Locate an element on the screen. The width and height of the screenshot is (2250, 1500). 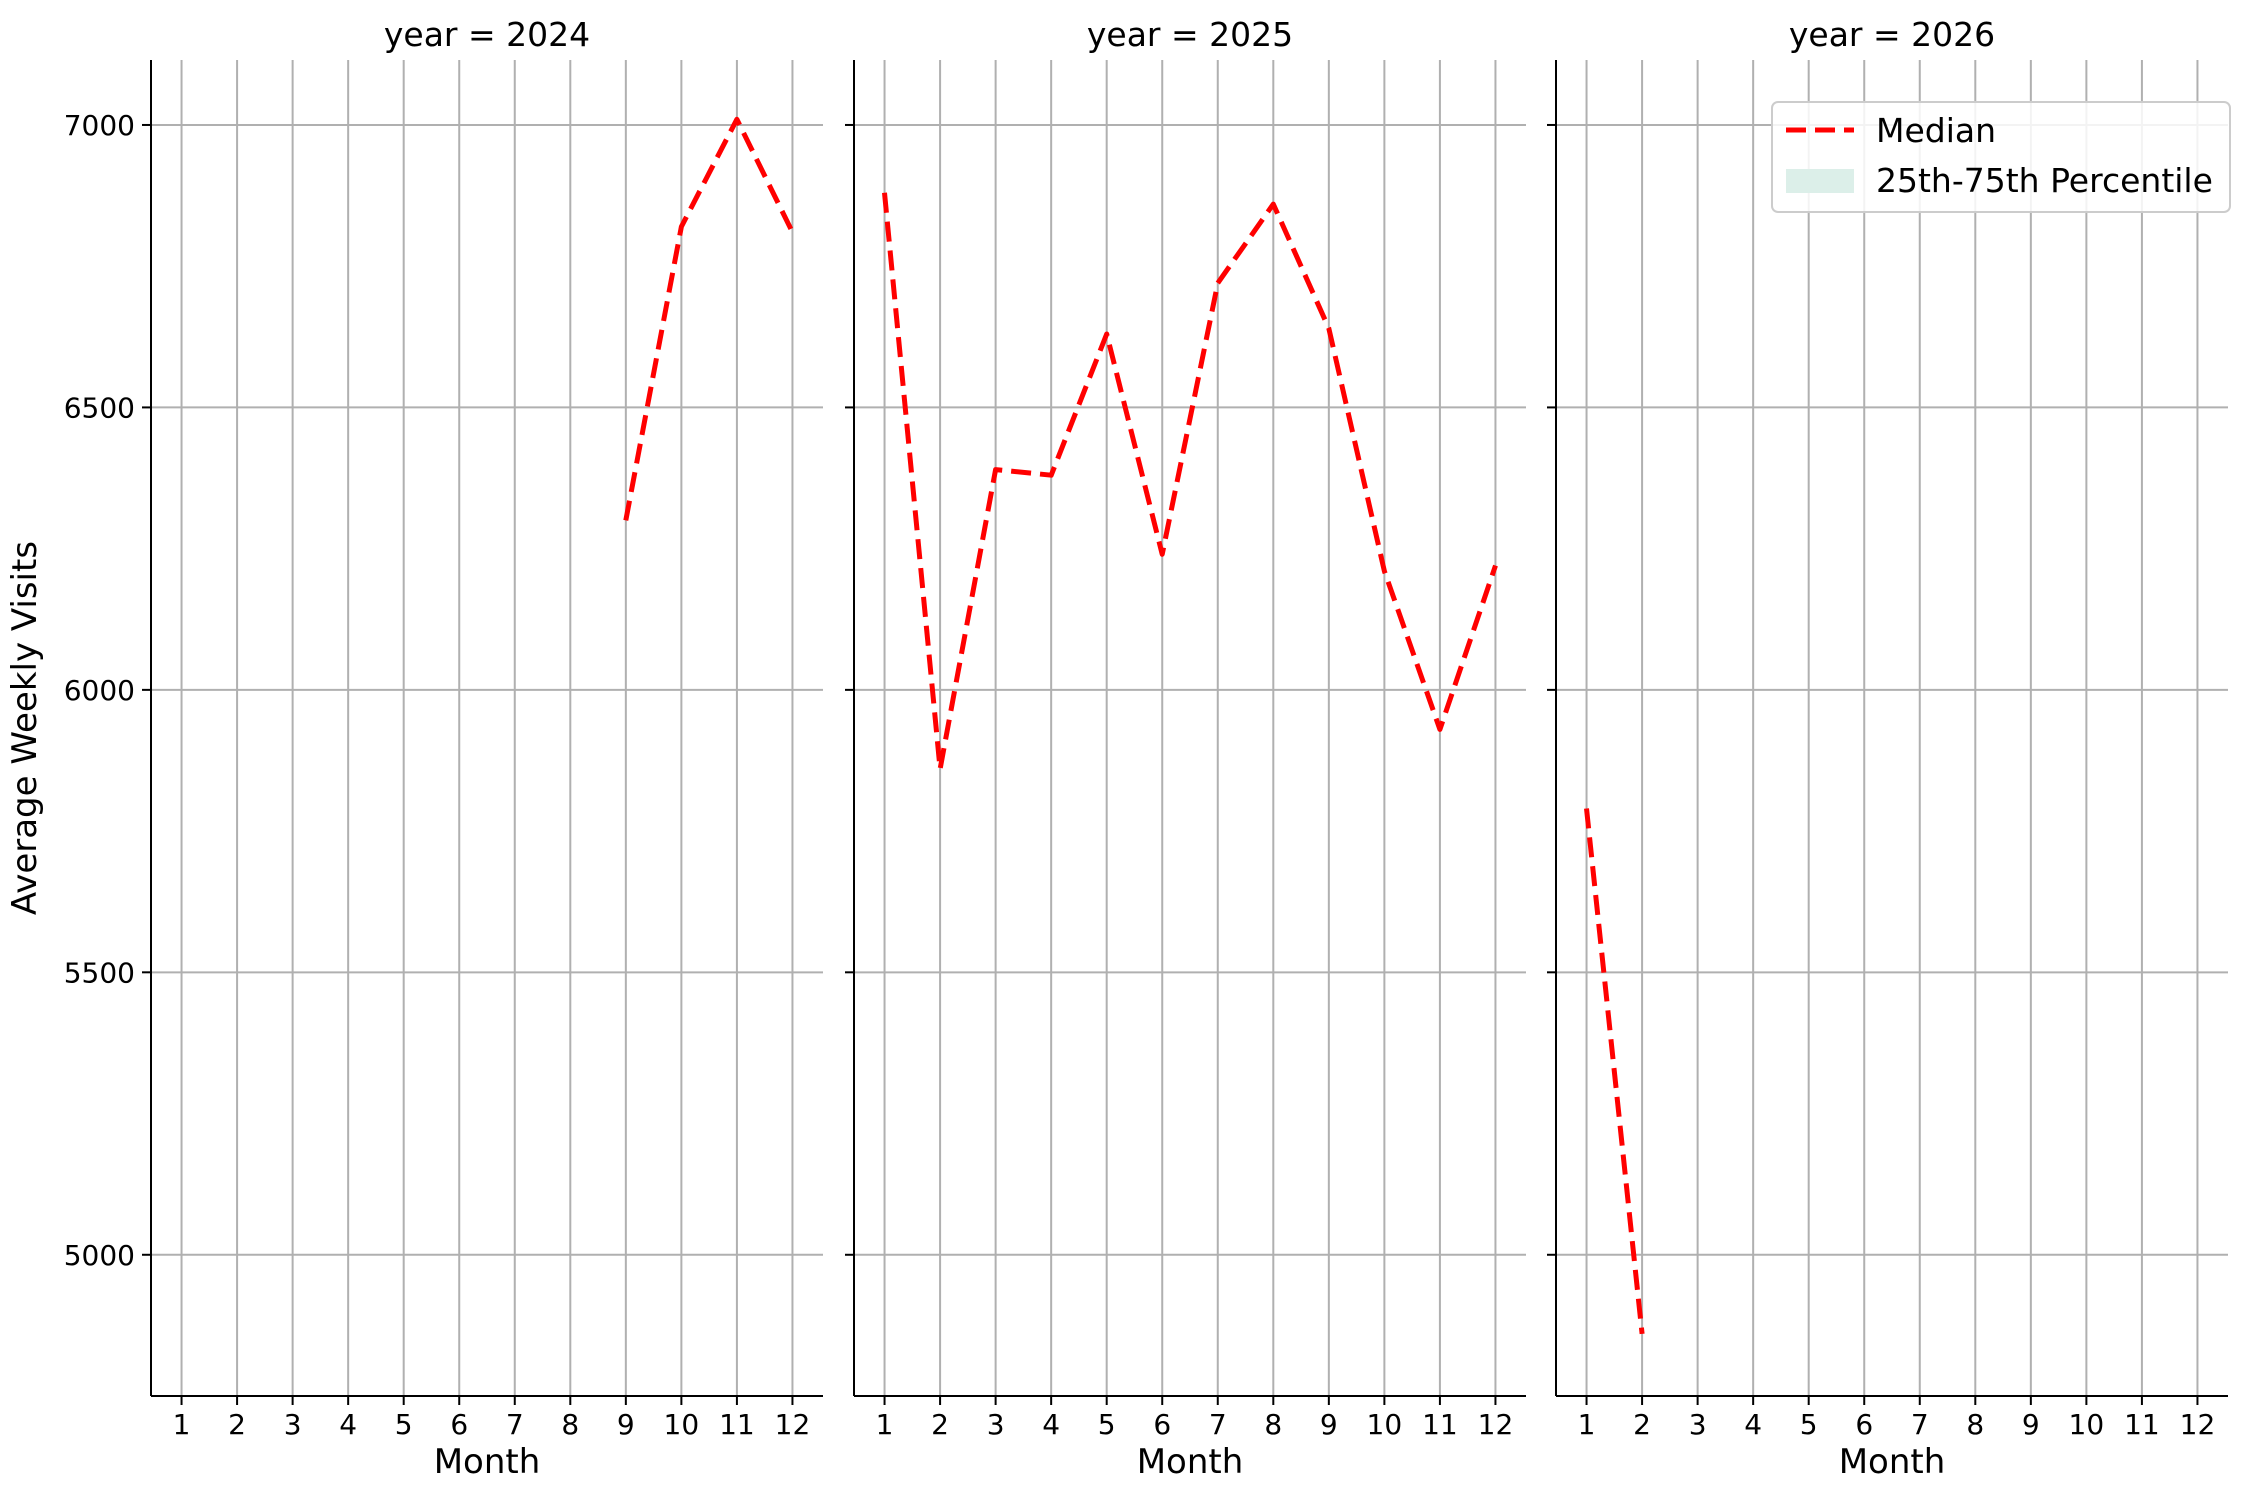
y-tick-label: 5000 is located at coordinates (99, 1255).